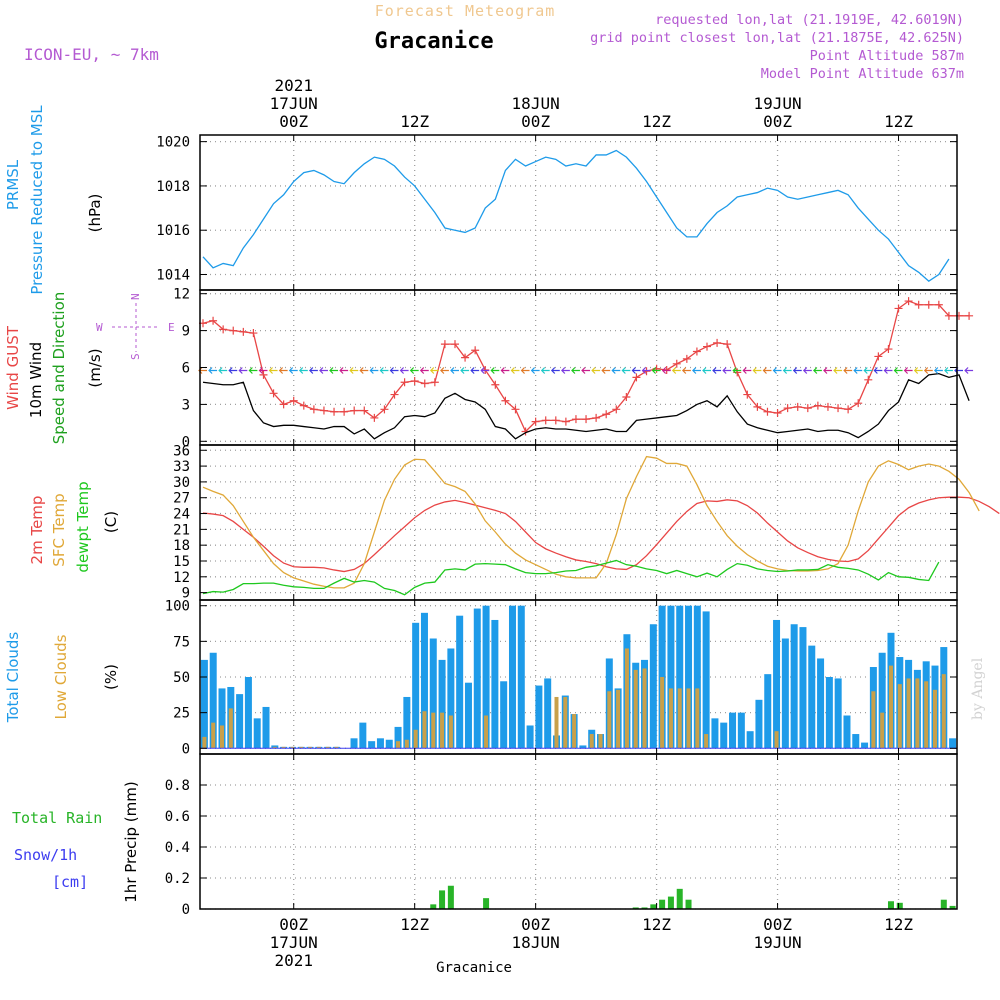 This screenshot has width=1000, height=1000. I want to click on time-label-top: 2021, so click(293, 85).